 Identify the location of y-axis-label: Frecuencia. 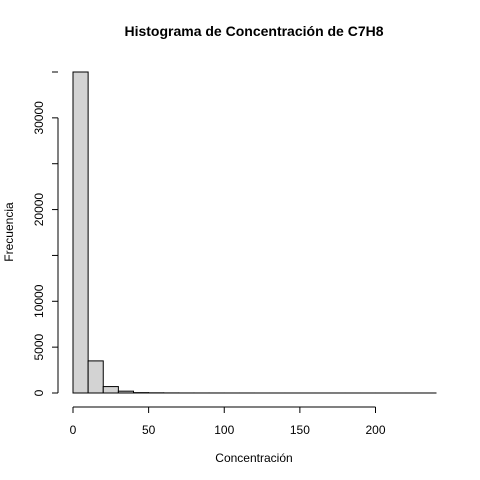
(9, 232).